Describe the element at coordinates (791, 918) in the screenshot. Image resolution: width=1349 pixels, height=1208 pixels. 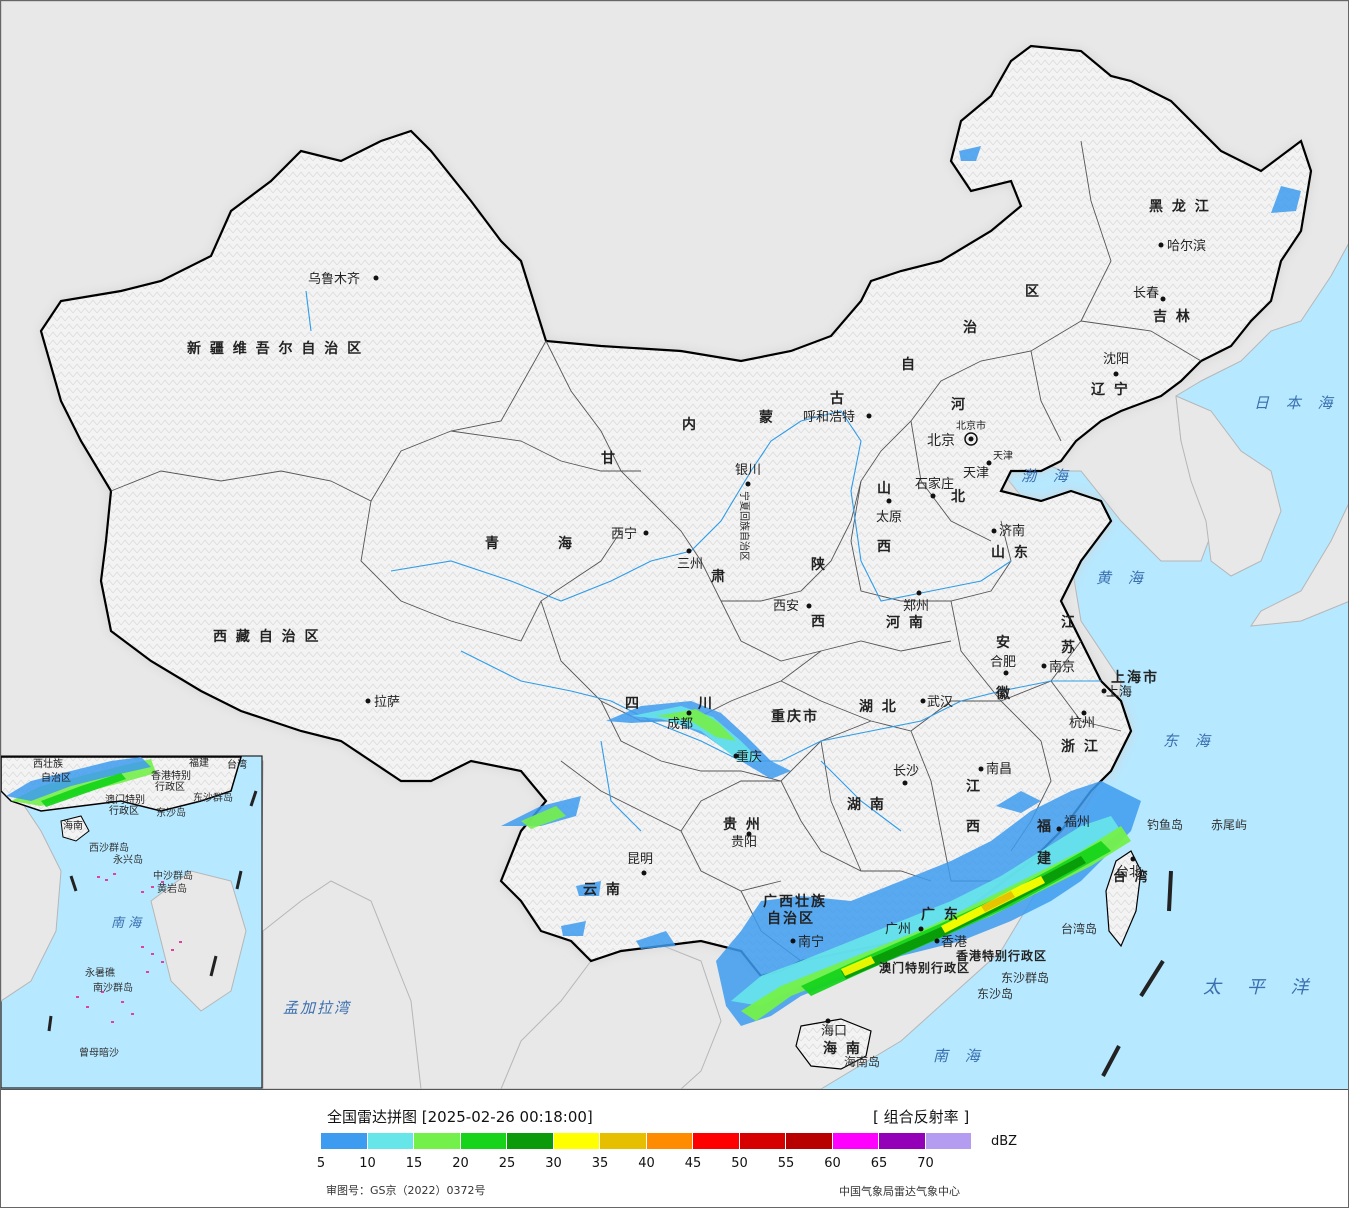
I see `province-label-guangxi-2: 自治区` at that location.